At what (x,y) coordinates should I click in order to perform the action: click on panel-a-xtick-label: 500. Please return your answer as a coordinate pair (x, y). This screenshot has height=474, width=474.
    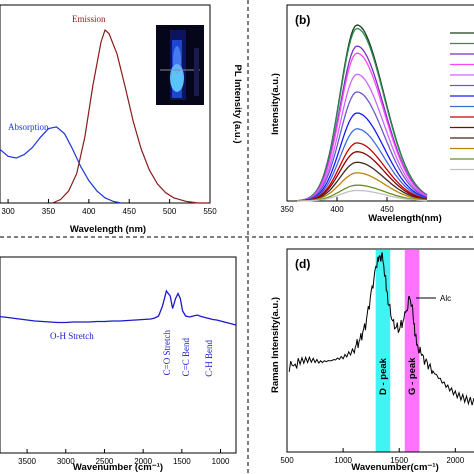
    Looking at the image, I should click on (170, 211).